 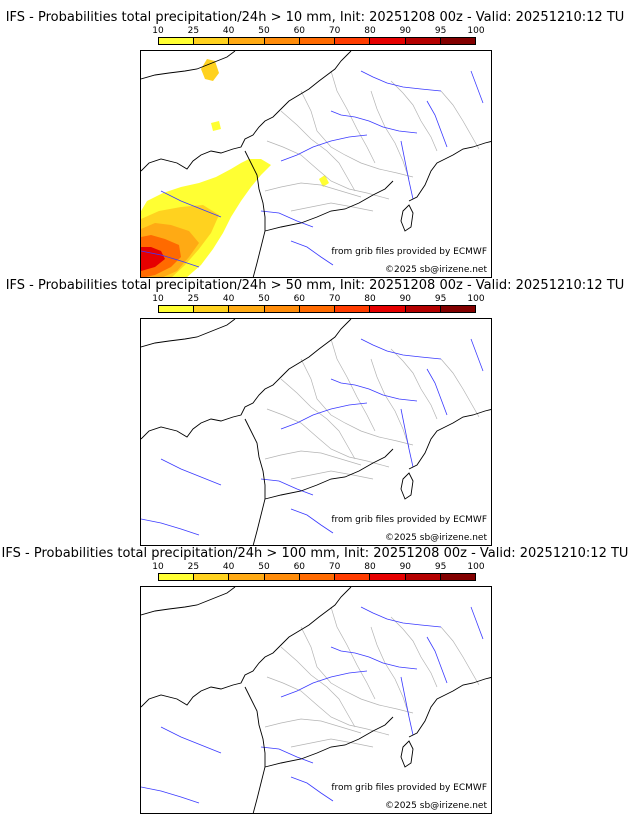 I want to click on legend-tick-label: 70, so click(x=334, y=299).